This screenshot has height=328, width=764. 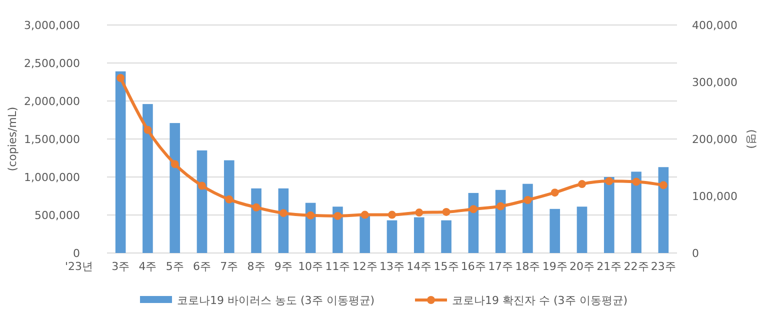 What do you see at coordinates (276, 300) in the screenshot?
I see `legend-label: 코로나19 바이러스 농도 (3주 이동평균)` at bounding box center [276, 300].